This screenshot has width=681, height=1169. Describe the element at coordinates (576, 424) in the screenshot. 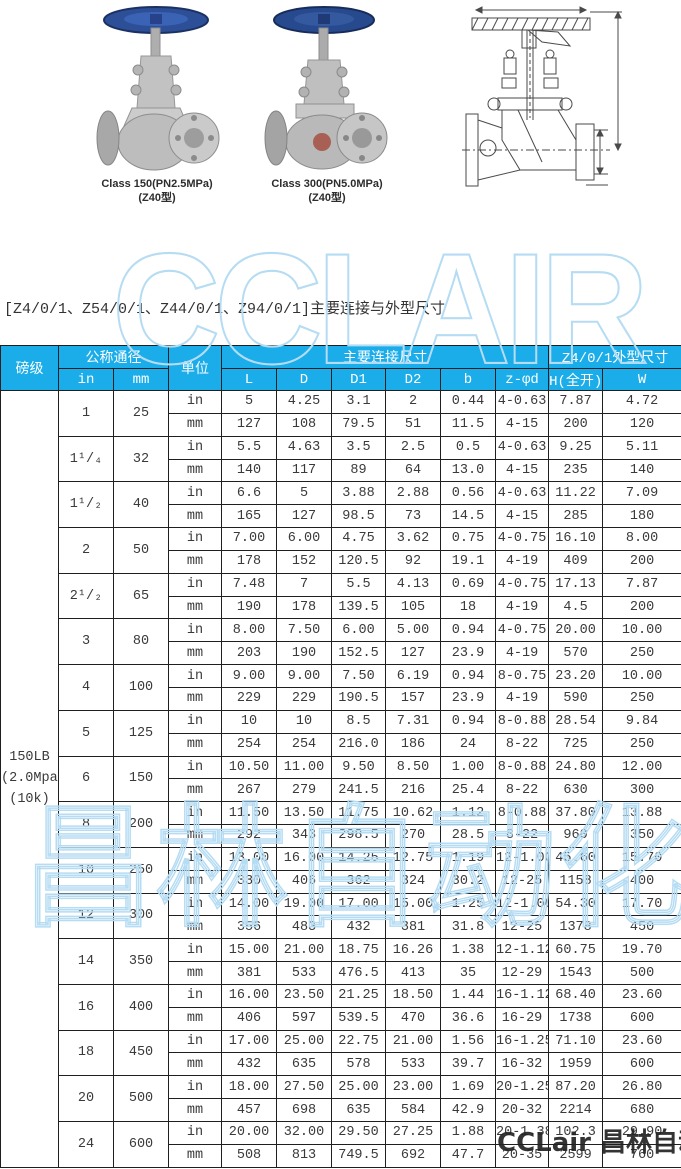

I see `dimension-cell: 200` at that location.